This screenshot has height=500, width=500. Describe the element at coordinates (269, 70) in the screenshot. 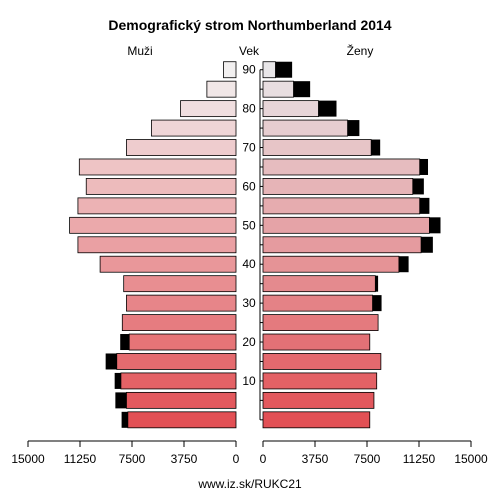

I see `female-bar-90+` at that location.